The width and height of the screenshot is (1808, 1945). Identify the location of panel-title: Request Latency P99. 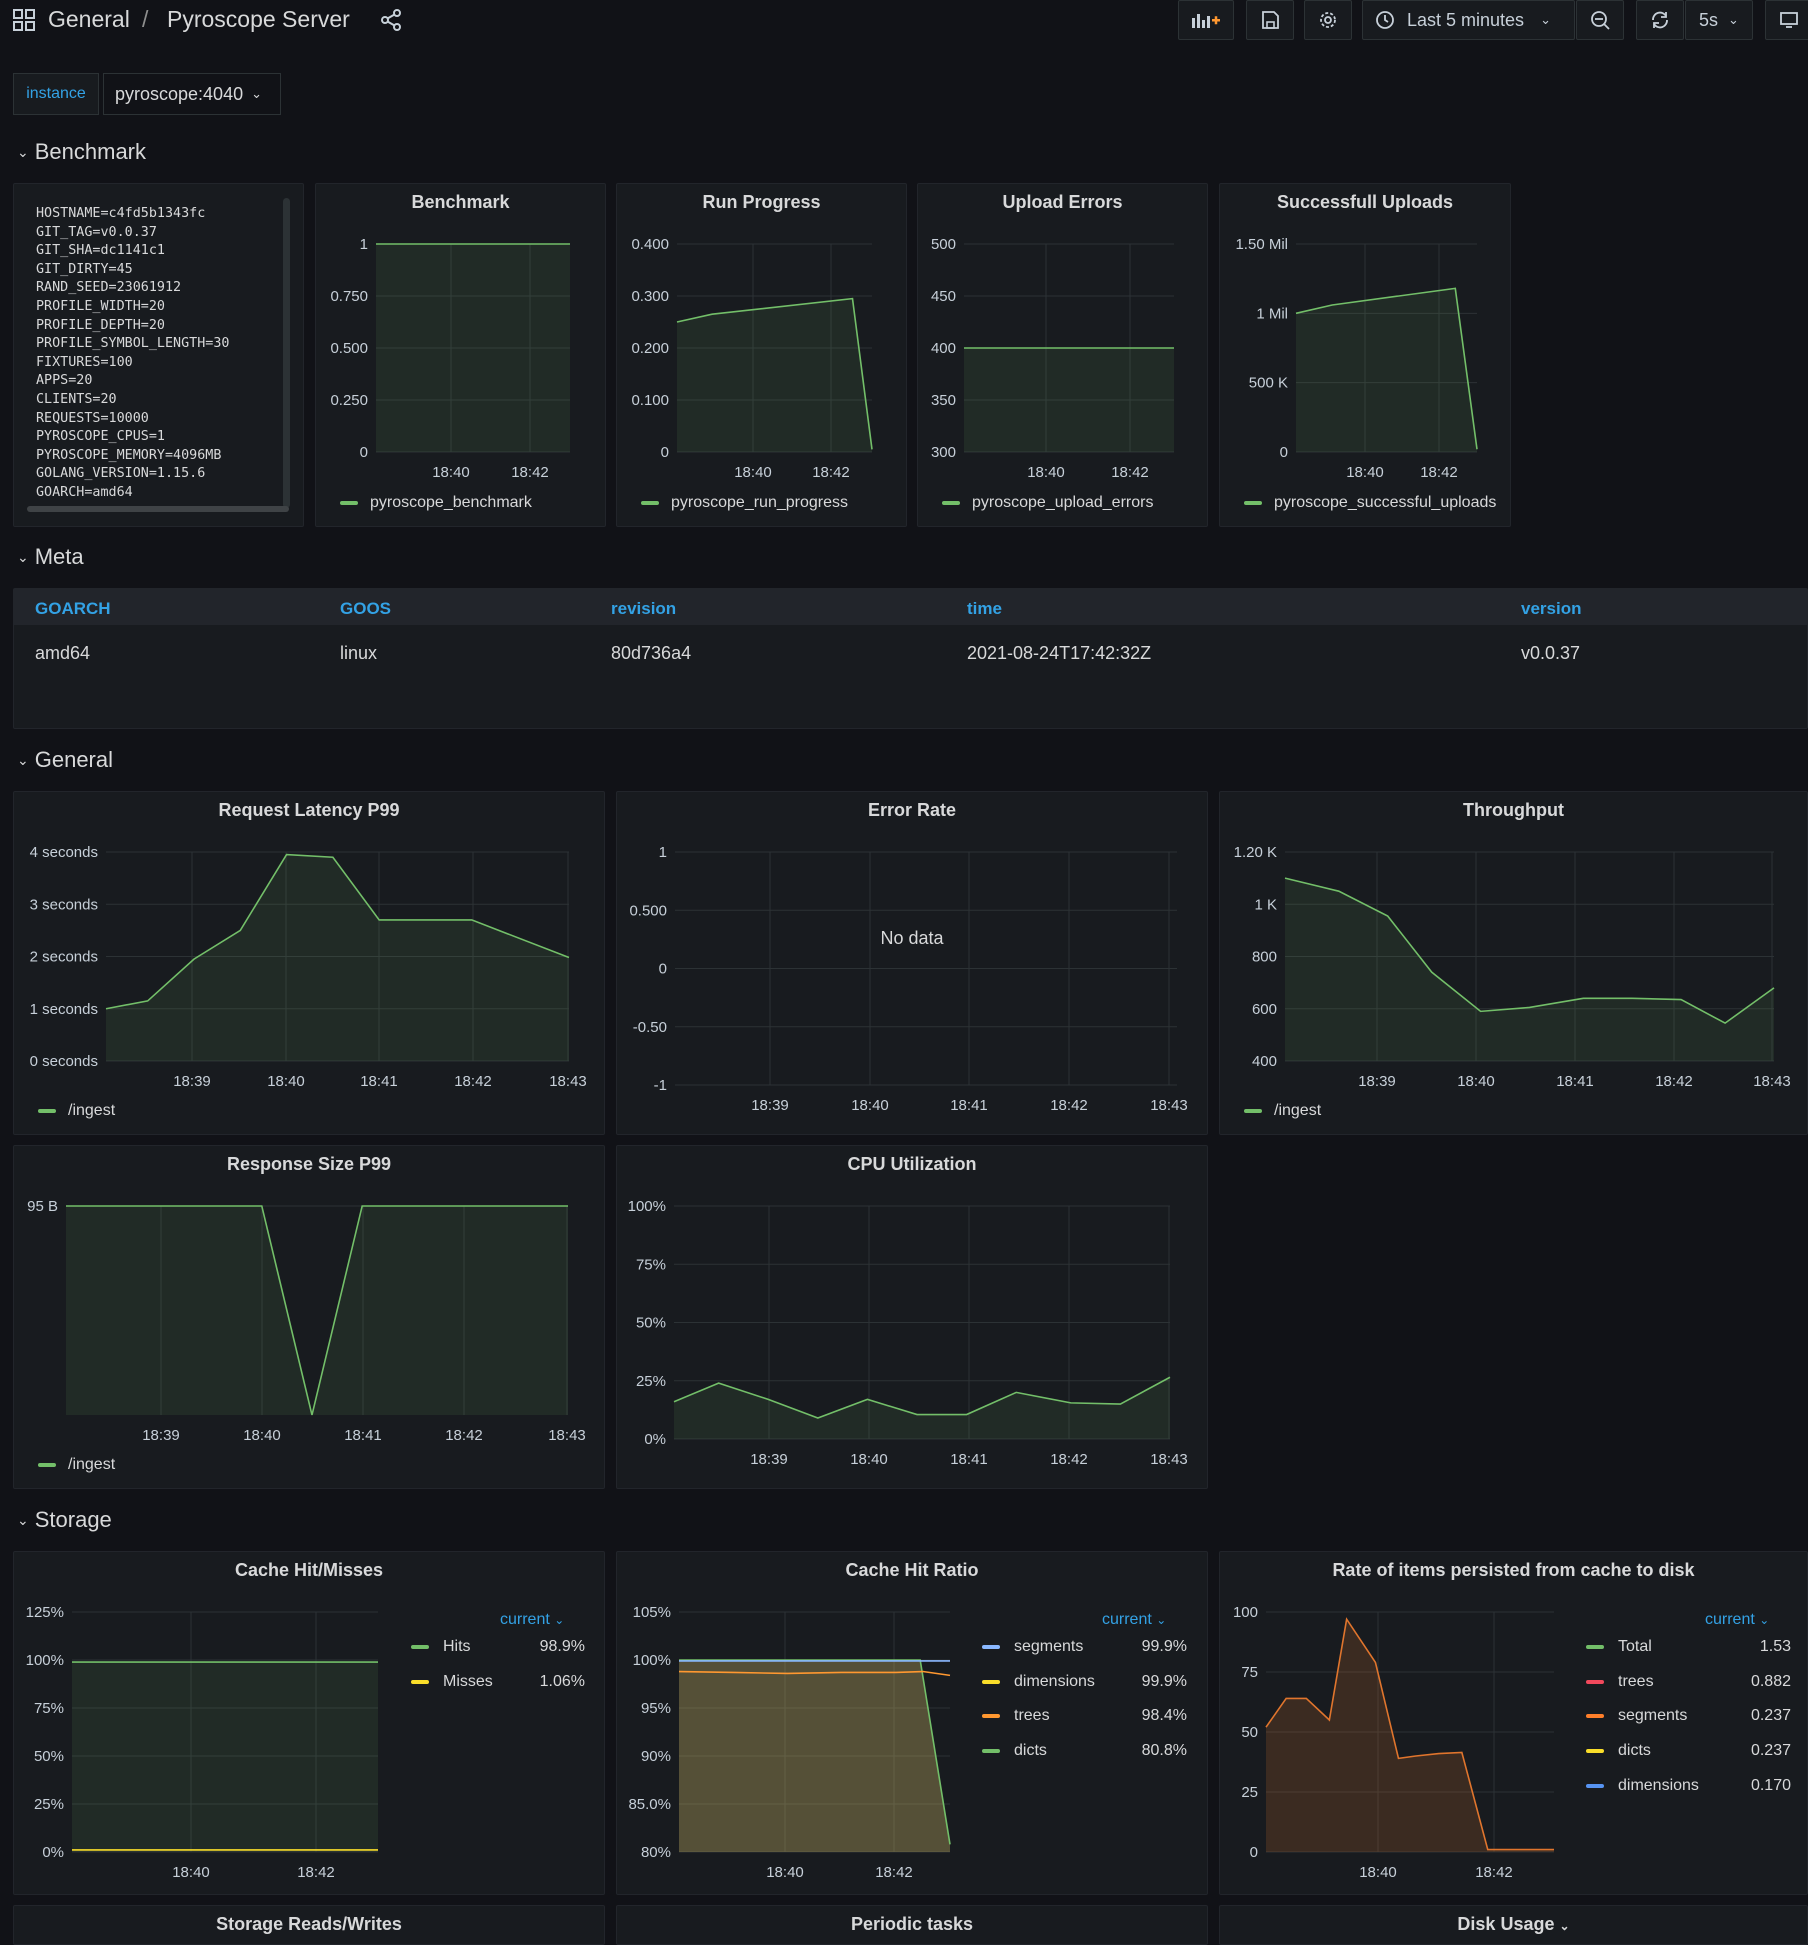
(309, 810).